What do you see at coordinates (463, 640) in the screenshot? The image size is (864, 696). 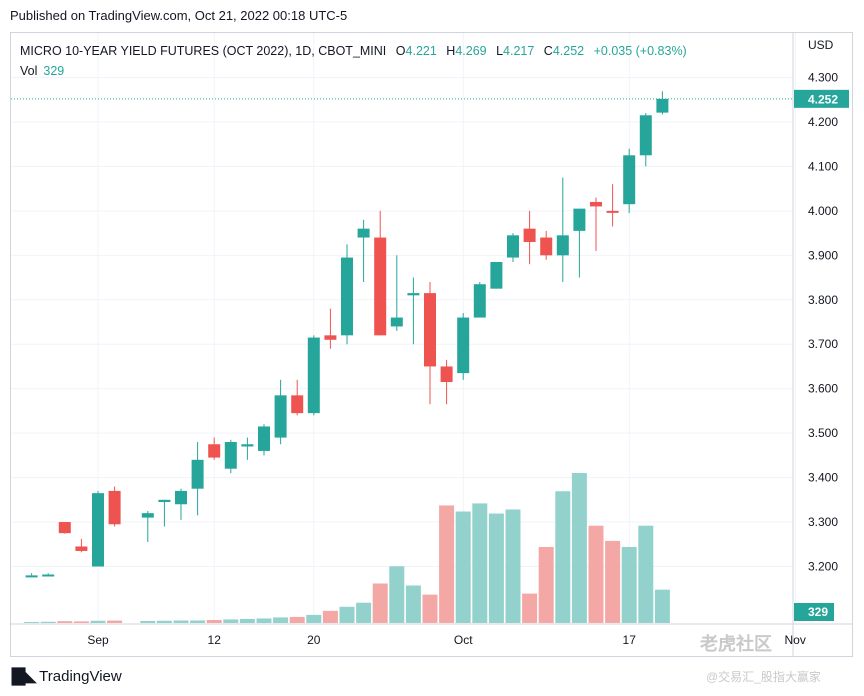 I see `x-tick-label: Oct` at bounding box center [463, 640].